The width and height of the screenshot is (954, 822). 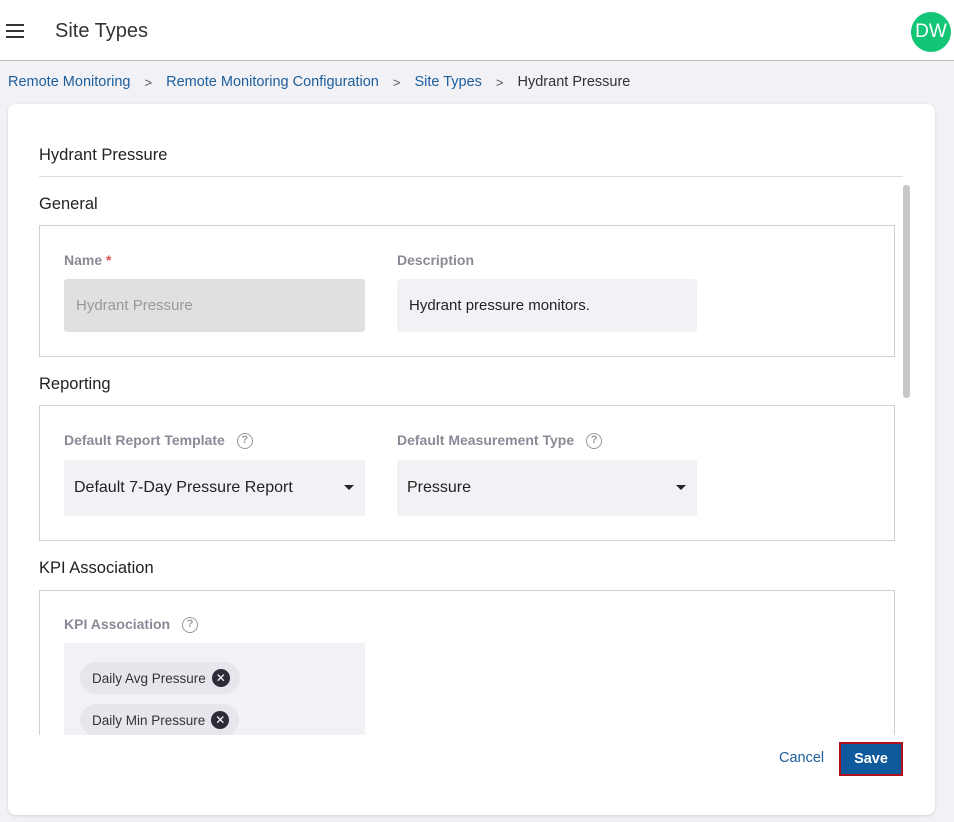 I want to click on kpi-chip: Daily Min Pressure ✕, so click(x=160, y=719).